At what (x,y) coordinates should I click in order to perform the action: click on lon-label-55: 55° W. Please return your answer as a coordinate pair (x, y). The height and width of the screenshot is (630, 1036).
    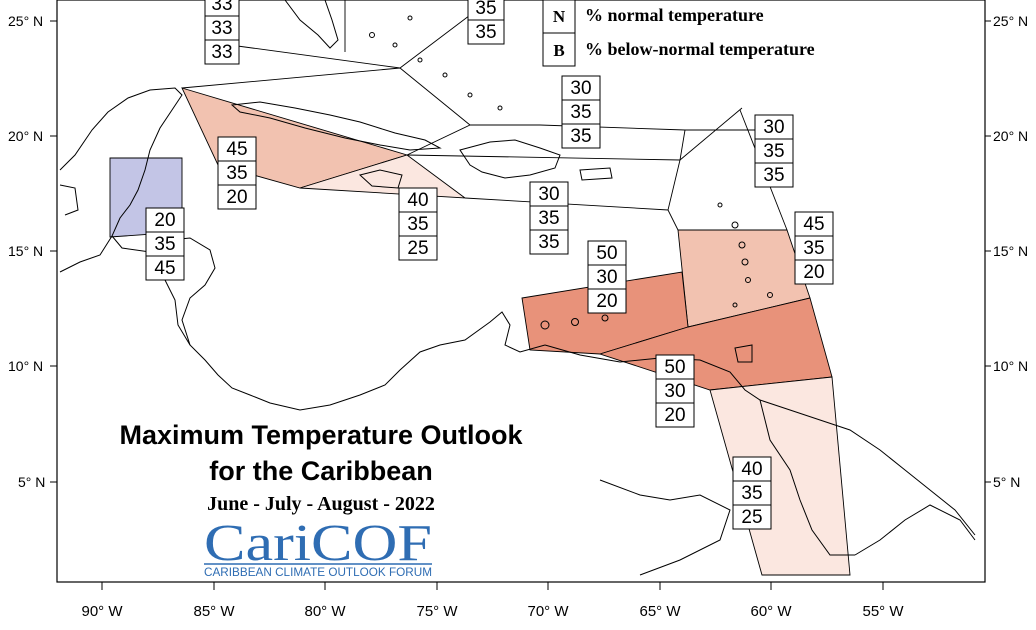
    Looking at the image, I should click on (883, 611).